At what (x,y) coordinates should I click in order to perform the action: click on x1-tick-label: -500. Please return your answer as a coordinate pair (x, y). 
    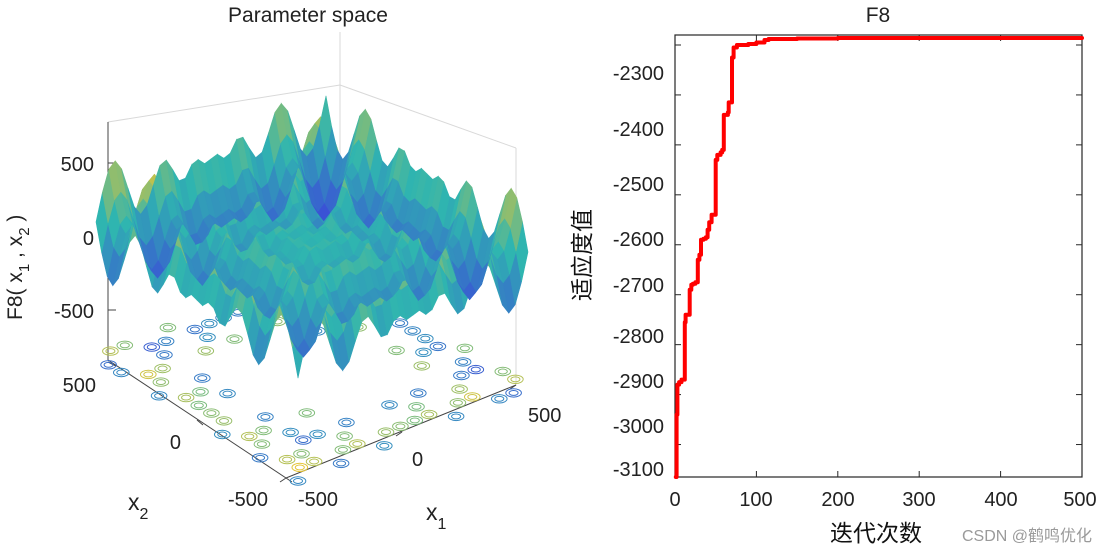
    Looking at the image, I should click on (318, 500).